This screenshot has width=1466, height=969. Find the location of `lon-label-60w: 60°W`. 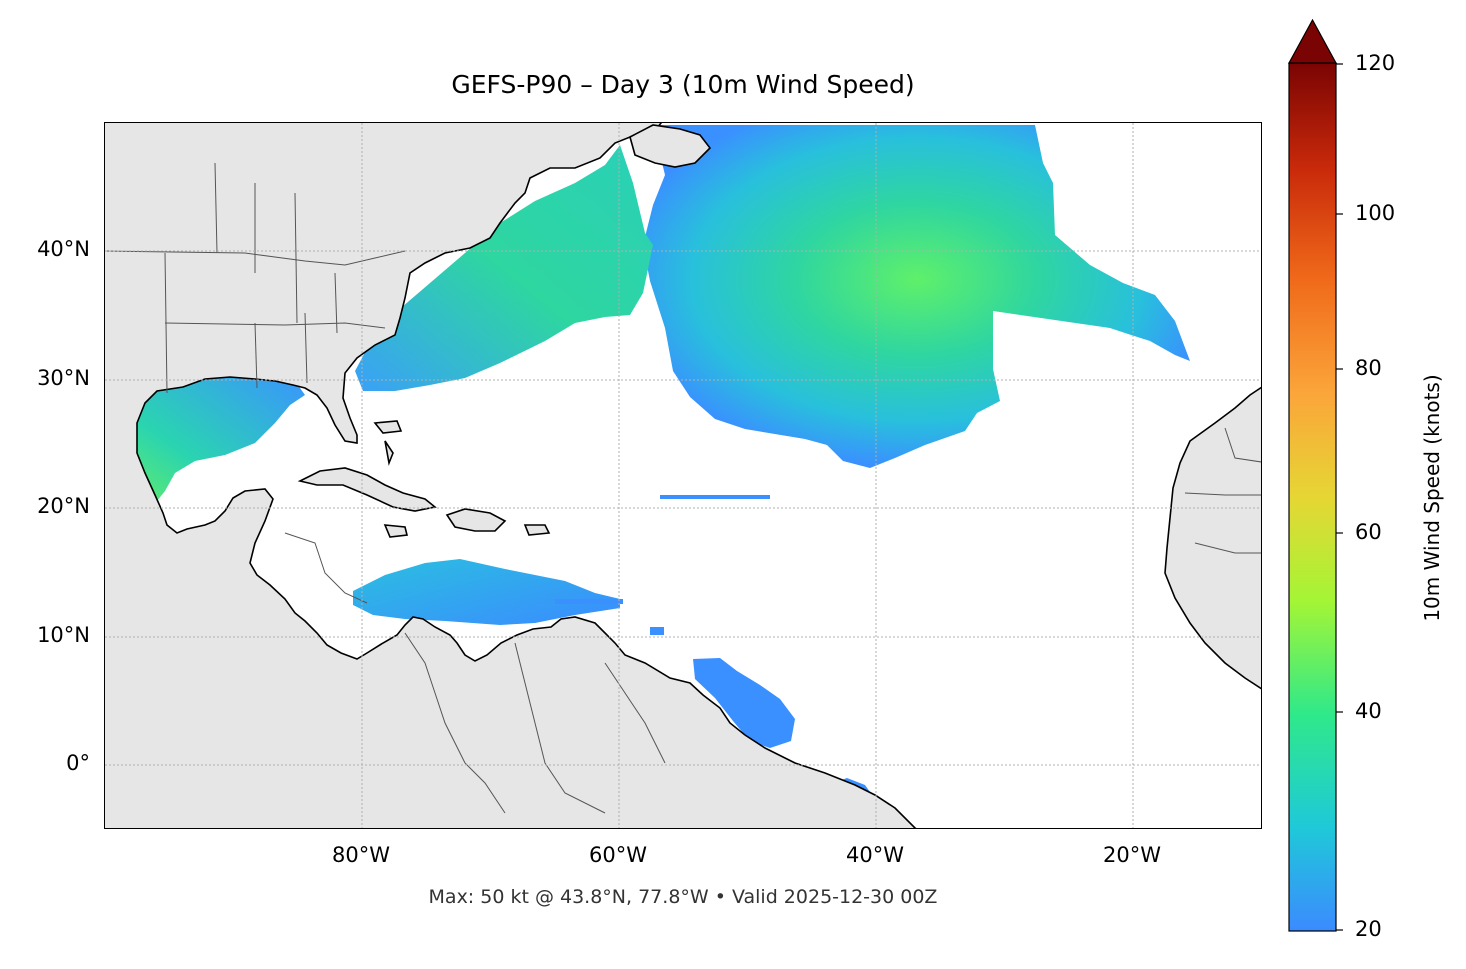

lon-label-60w: 60°W is located at coordinates (618, 855).